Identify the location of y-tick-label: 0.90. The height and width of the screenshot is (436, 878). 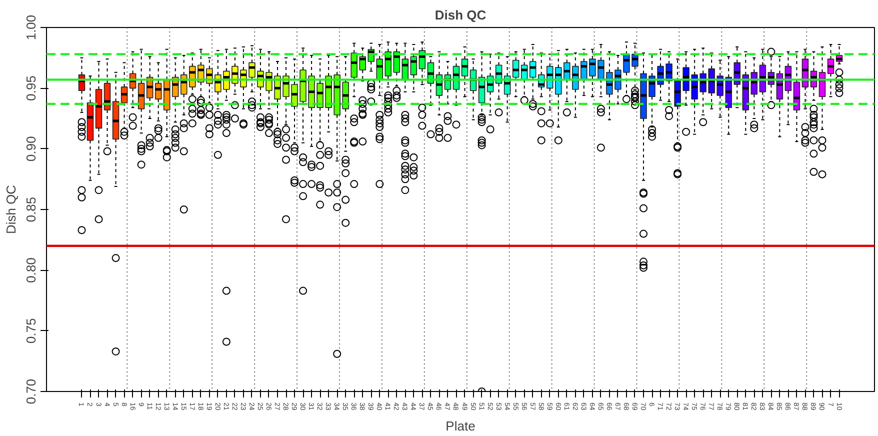
(31, 149).